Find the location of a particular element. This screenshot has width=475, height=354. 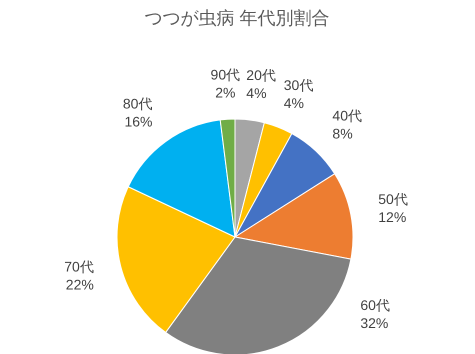

slice-label: 20代 is located at coordinates (261, 75).